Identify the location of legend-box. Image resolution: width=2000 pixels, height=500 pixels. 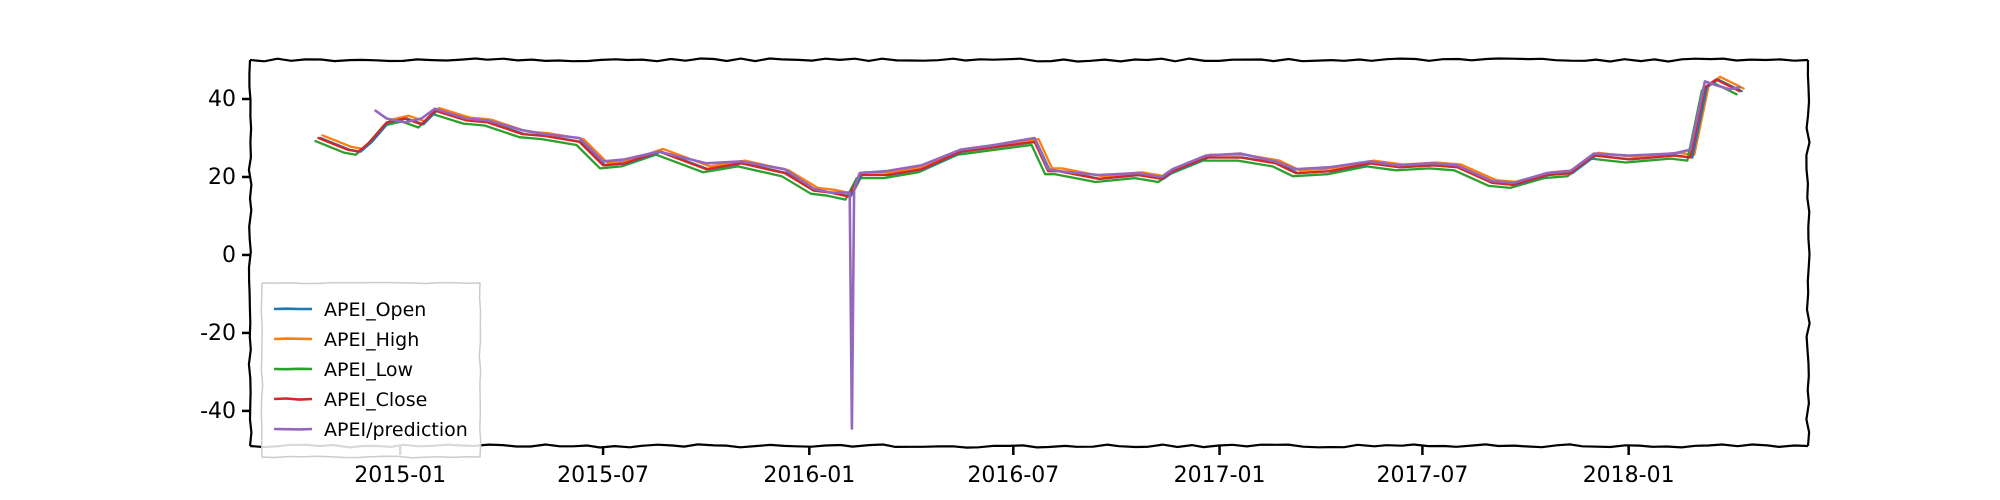
(371, 370).